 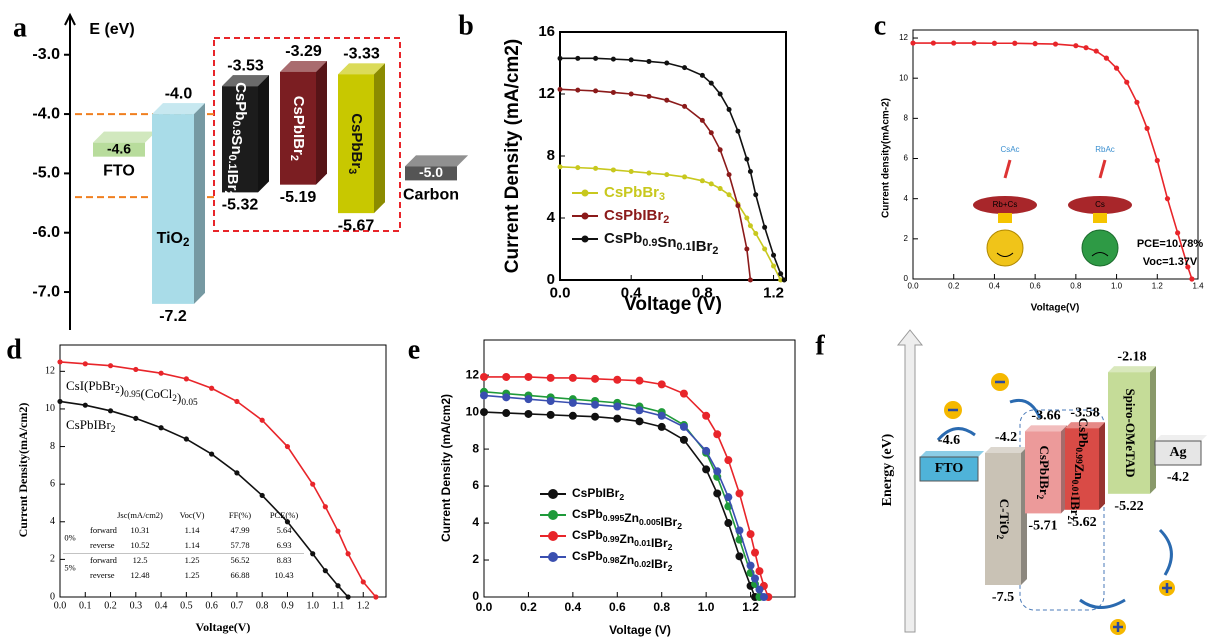 I want to click on y-axis-label: Current Density(mA/cm2), so click(x=23, y=470).